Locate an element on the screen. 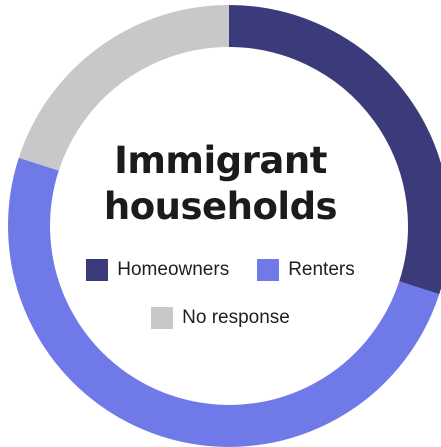 The width and height of the screenshot is (441, 447). legend-swatch-no-response is located at coordinates (162, 318).